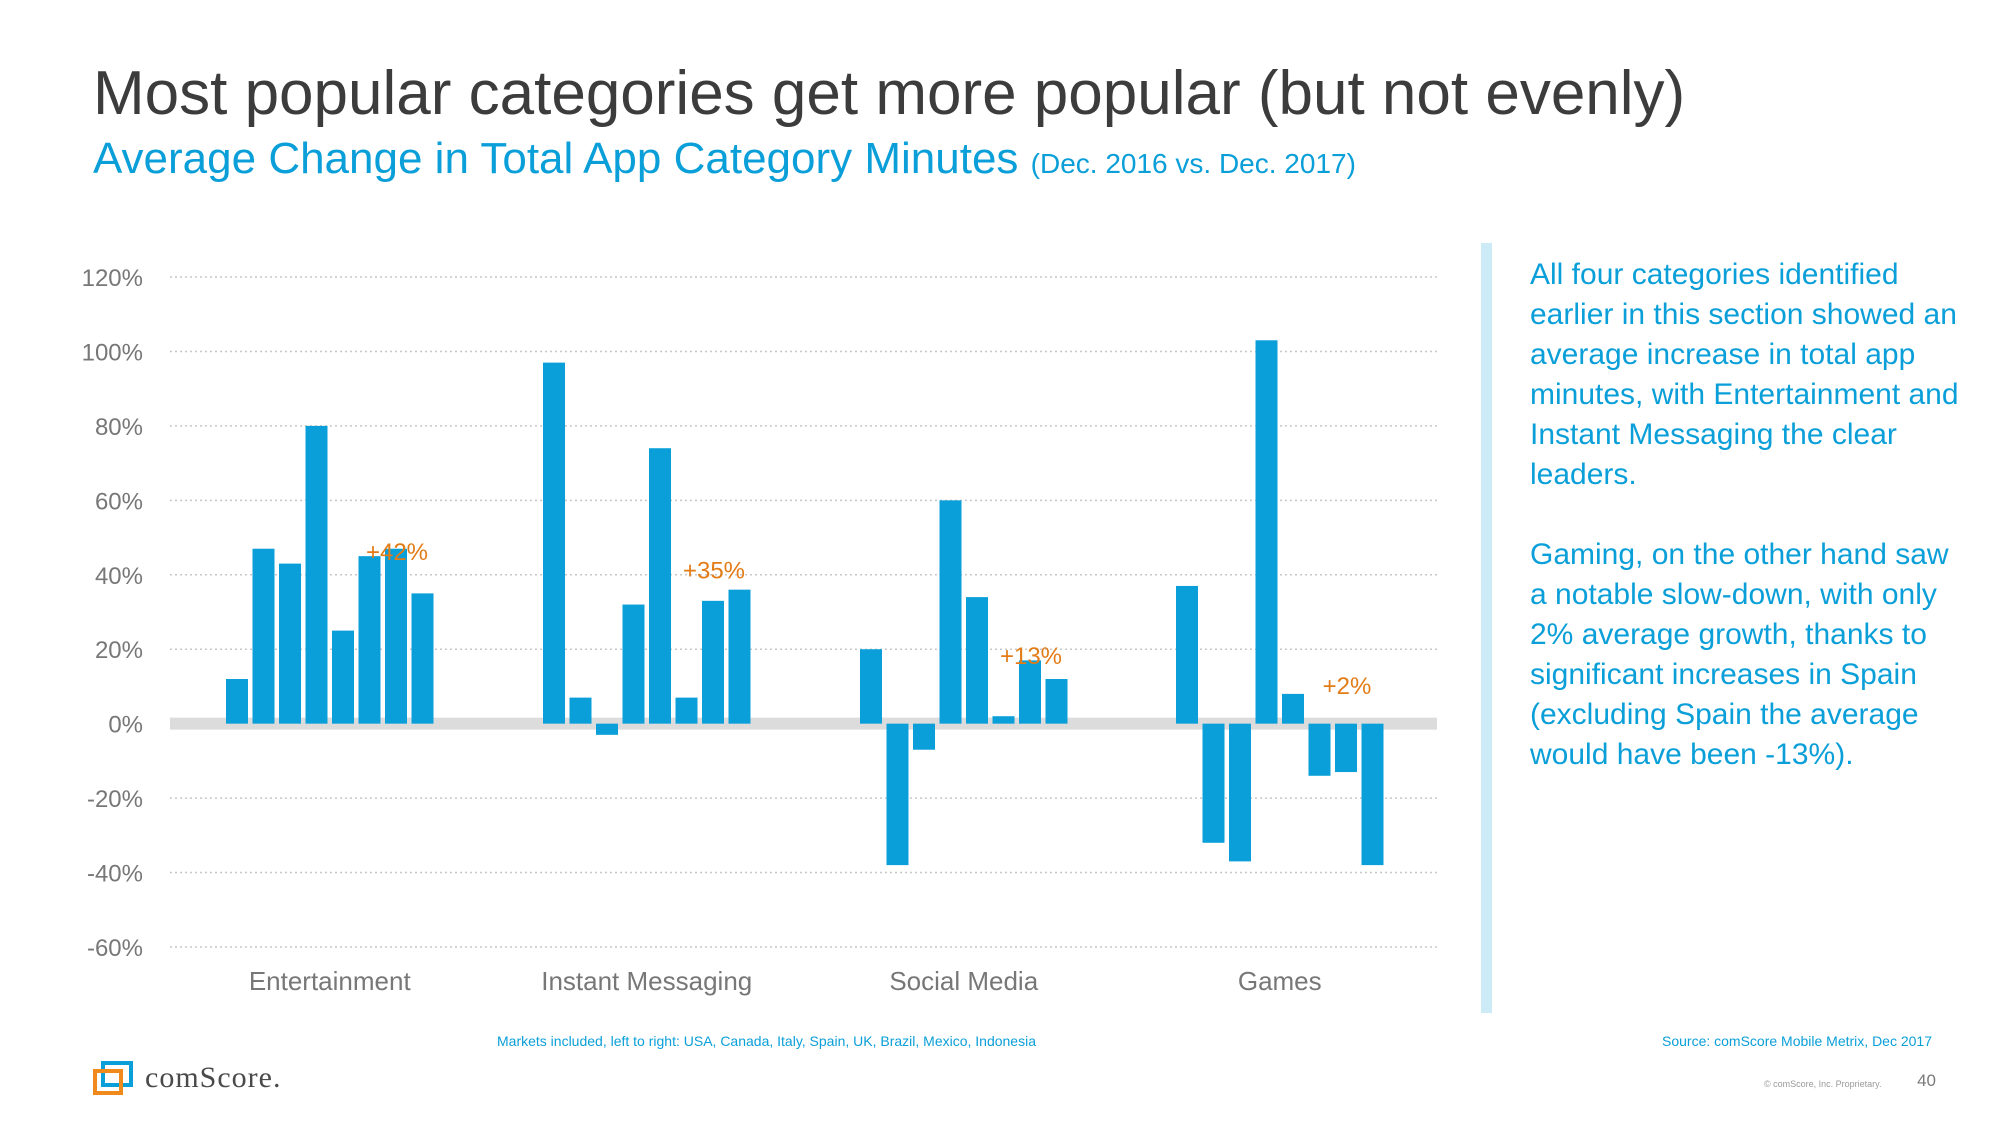 Image resolution: width=2000 pixels, height=1125 pixels. I want to click on y-tick-label: 100%, so click(112, 352).